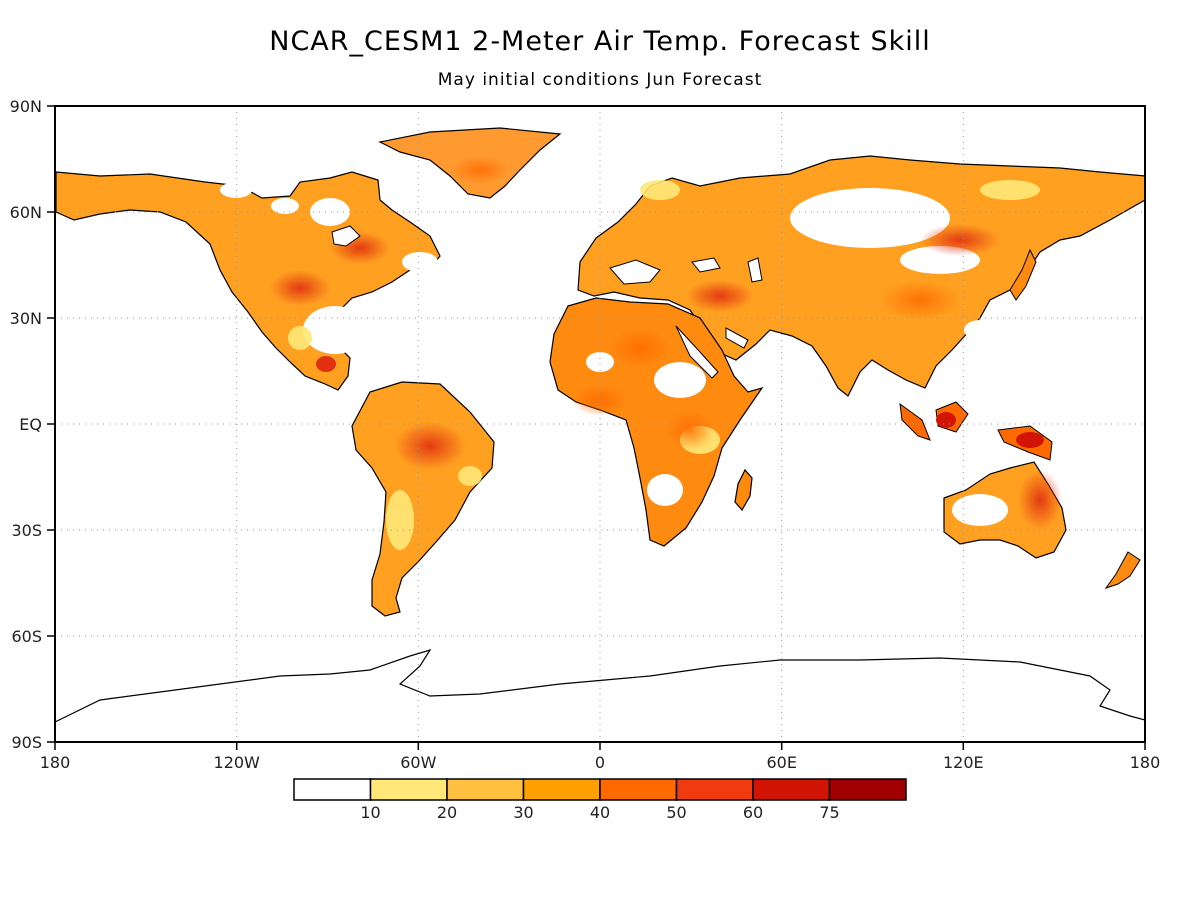 This screenshot has height=900, width=1200. I want to click on lon-tick-label: 0, so click(600, 762).